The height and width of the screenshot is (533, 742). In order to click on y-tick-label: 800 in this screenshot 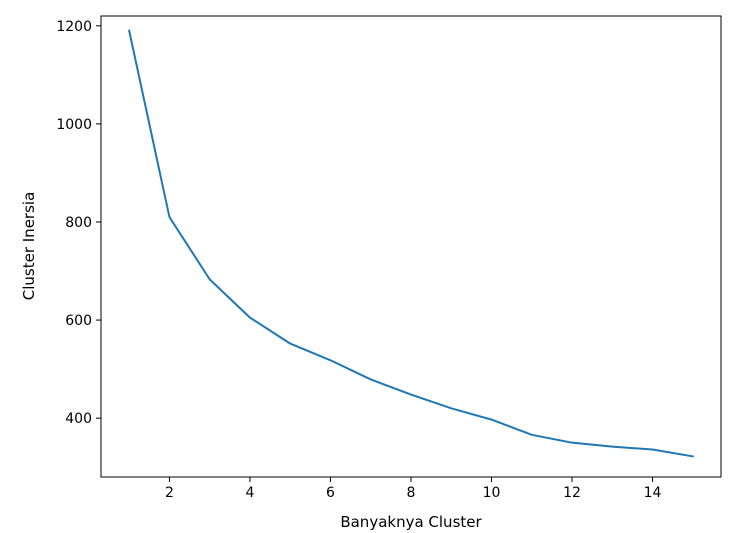, I will do `click(78, 223)`.